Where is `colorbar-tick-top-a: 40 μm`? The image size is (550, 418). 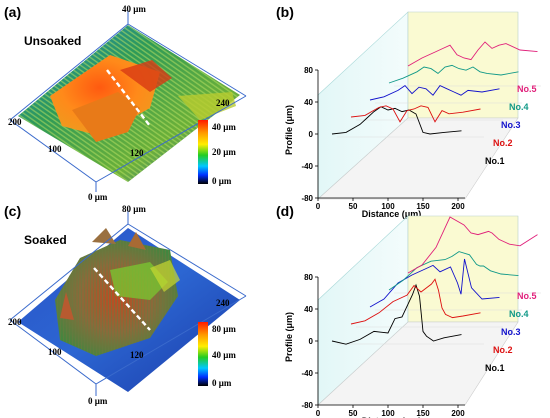 colorbar-tick-top-a: 40 μm is located at coordinates (224, 127).